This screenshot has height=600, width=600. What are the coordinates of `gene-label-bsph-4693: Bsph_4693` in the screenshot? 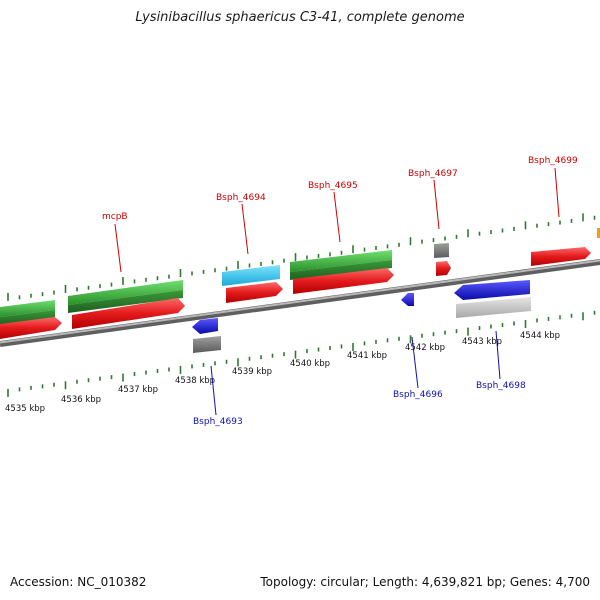 It's located at (218, 422).